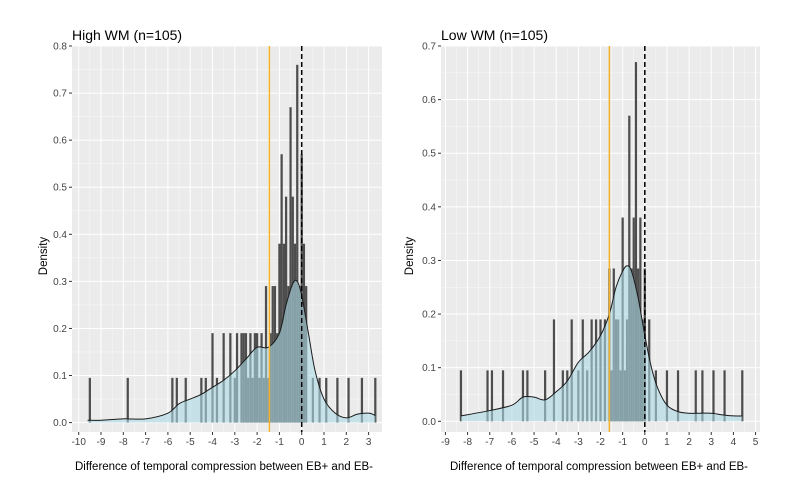 The height and width of the screenshot is (492, 800). Describe the element at coordinates (756, 442) in the screenshot. I see `x-tick-label: 5` at that location.